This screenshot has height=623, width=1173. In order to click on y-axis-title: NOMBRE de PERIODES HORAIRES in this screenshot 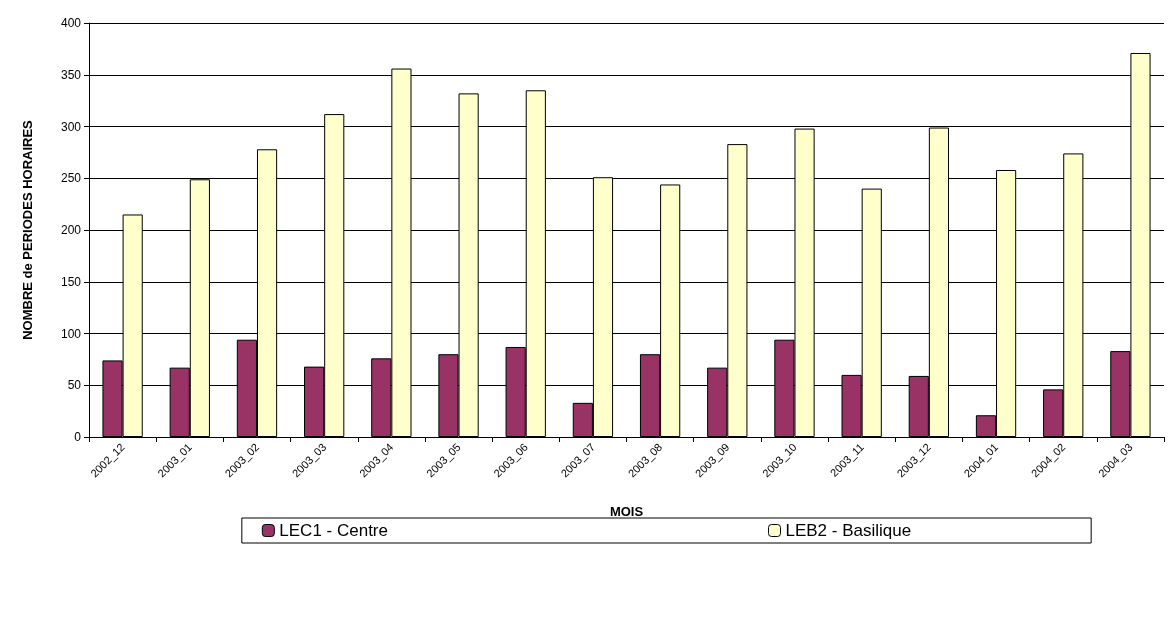, I will do `click(27, 229)`.